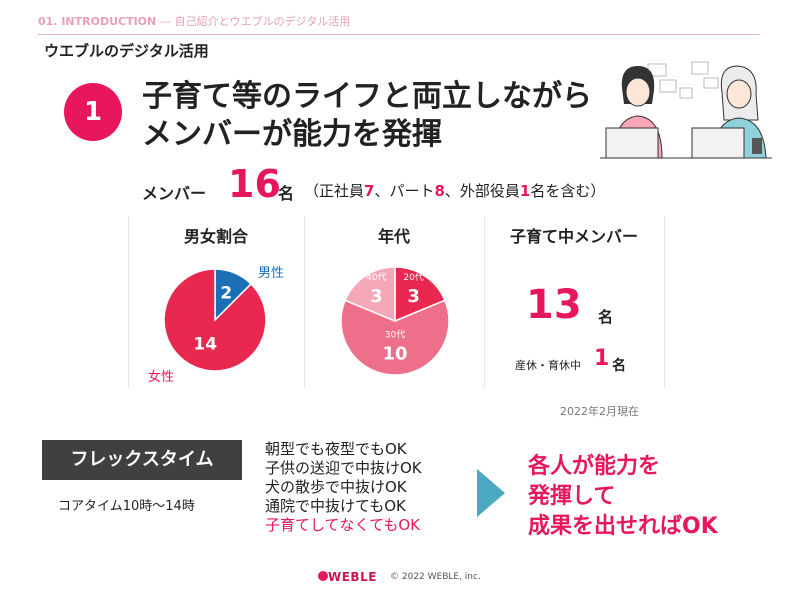  What do you see at coordinates (367, 96) in the screenshot?
I see `headline-line-1: 子育て等のライフと両立しながら` at bounding box center [367, 96].